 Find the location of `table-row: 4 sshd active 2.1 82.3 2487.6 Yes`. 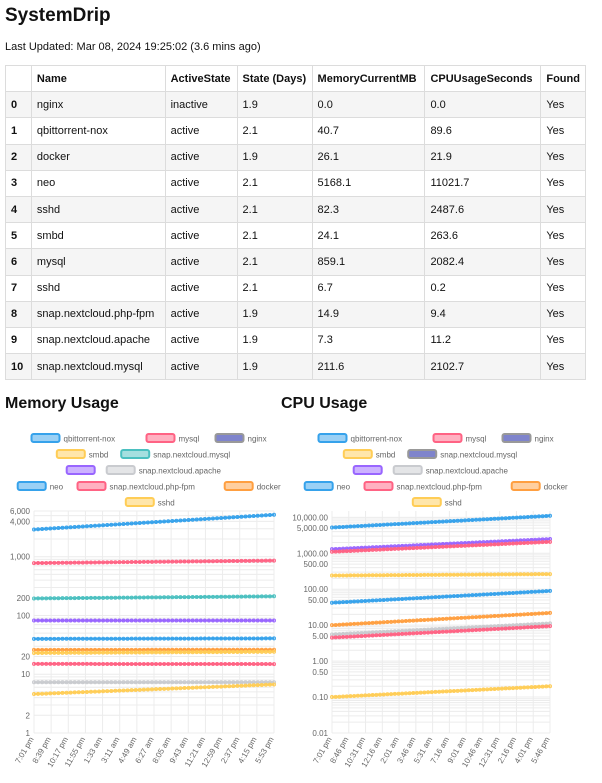

table-row: 4 sshd active 2.1 82.3 2487.6 Yes is located at coordinates (295, 209).